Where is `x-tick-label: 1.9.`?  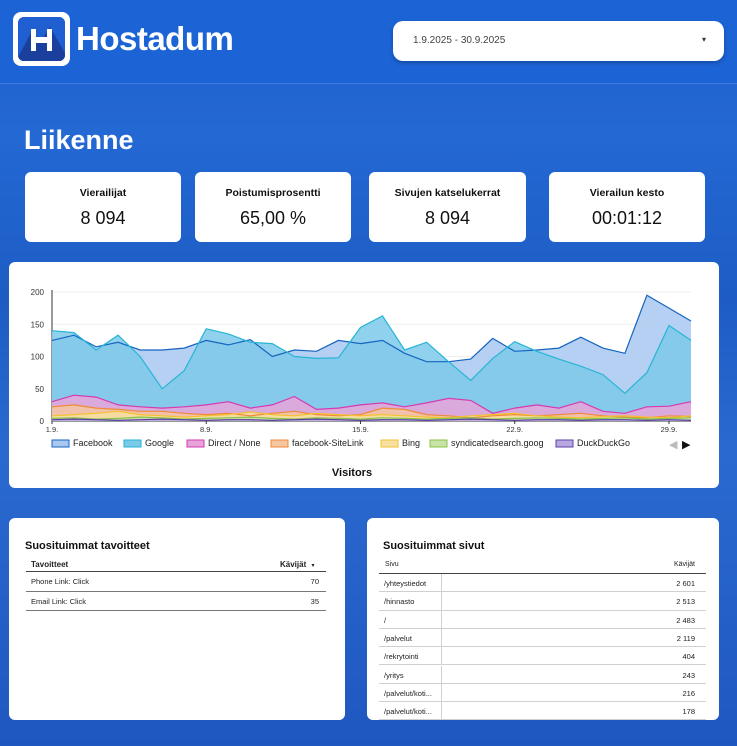
x-tick-label: 1.9. is located at coordinates (52, 429).